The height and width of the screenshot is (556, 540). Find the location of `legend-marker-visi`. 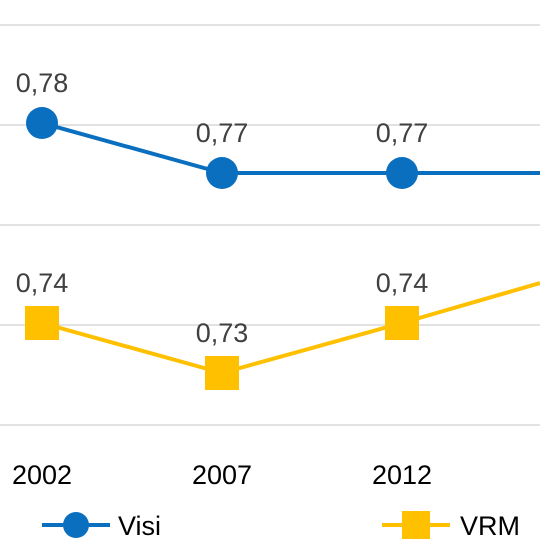

legend-marker-visi is located at coordinates (76, 525).